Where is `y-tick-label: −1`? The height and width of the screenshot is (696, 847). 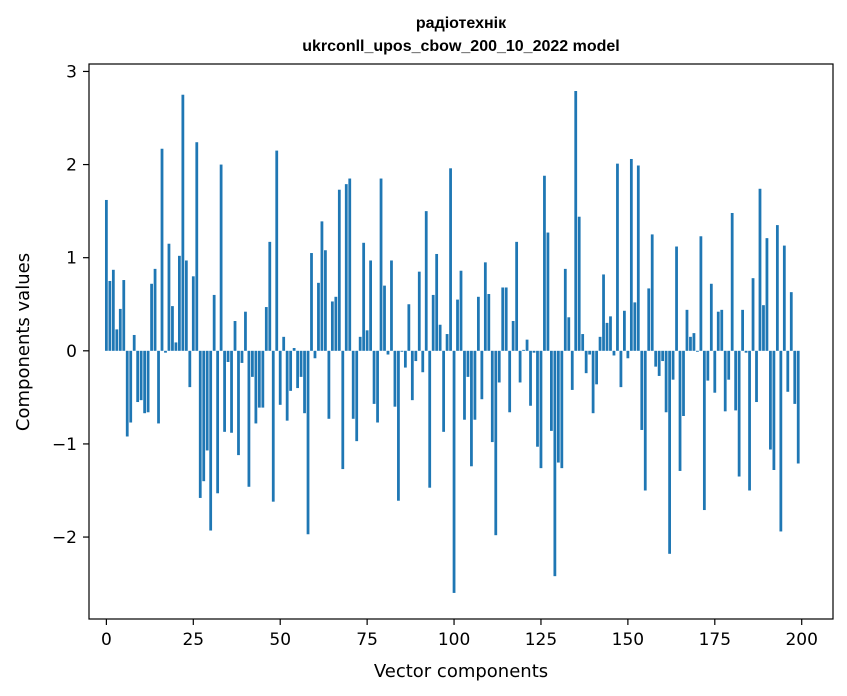
y-tick-label: −1 is located at coordinates (64, 445).